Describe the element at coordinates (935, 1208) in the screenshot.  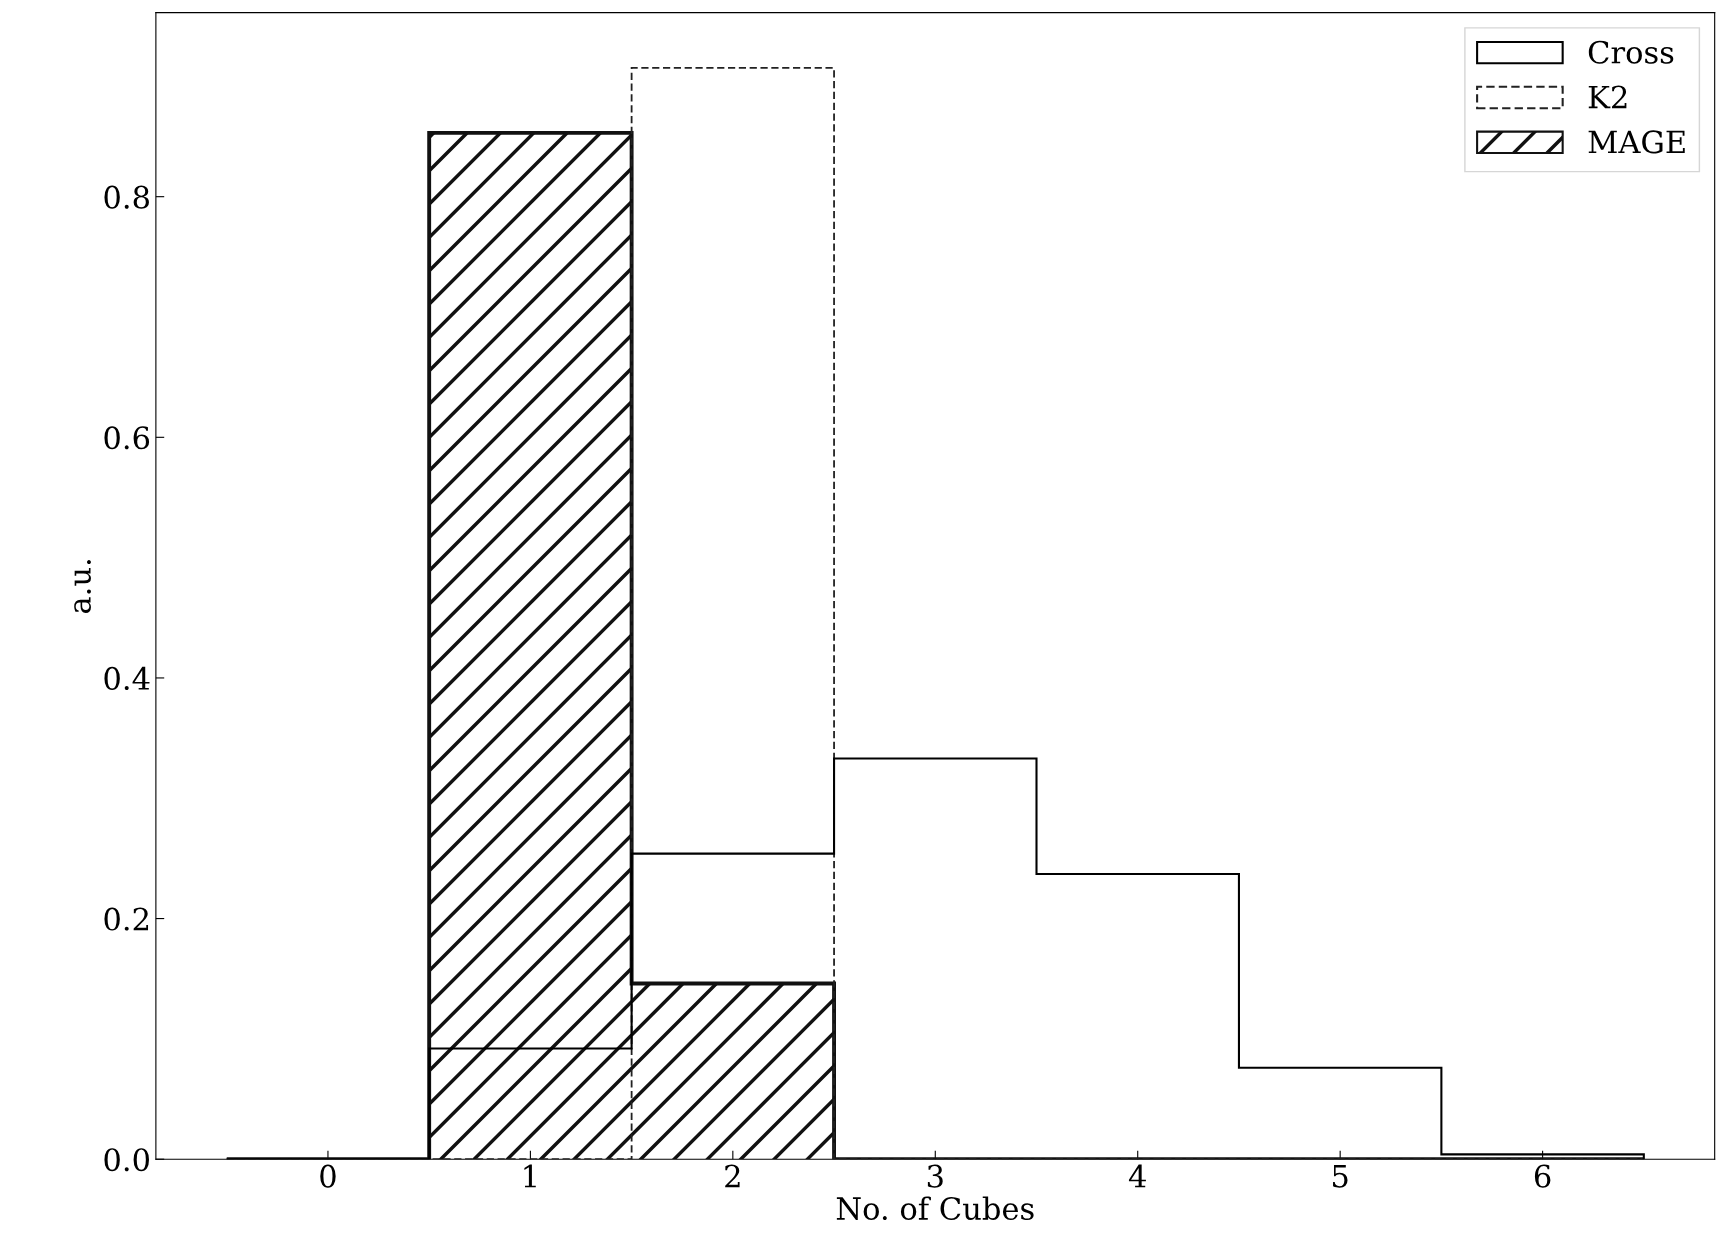
I see `x-axis-title: No. of Cubes` at that location.